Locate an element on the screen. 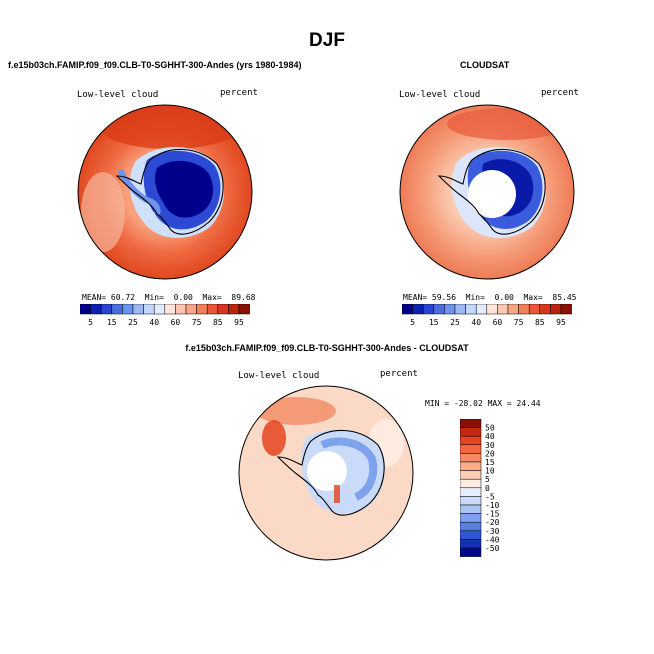  missing-data-hole is located at coordinates (327, 471).